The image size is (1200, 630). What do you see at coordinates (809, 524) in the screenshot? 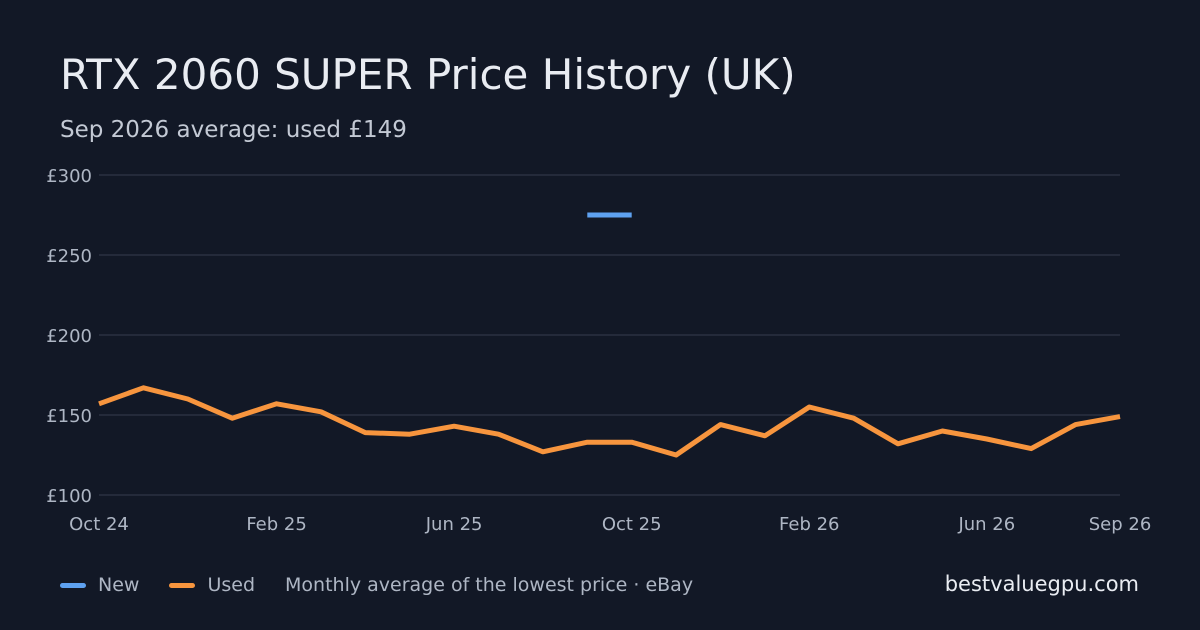
I see `x-tick-label: Feb 26` at bounding box center [809, 524].